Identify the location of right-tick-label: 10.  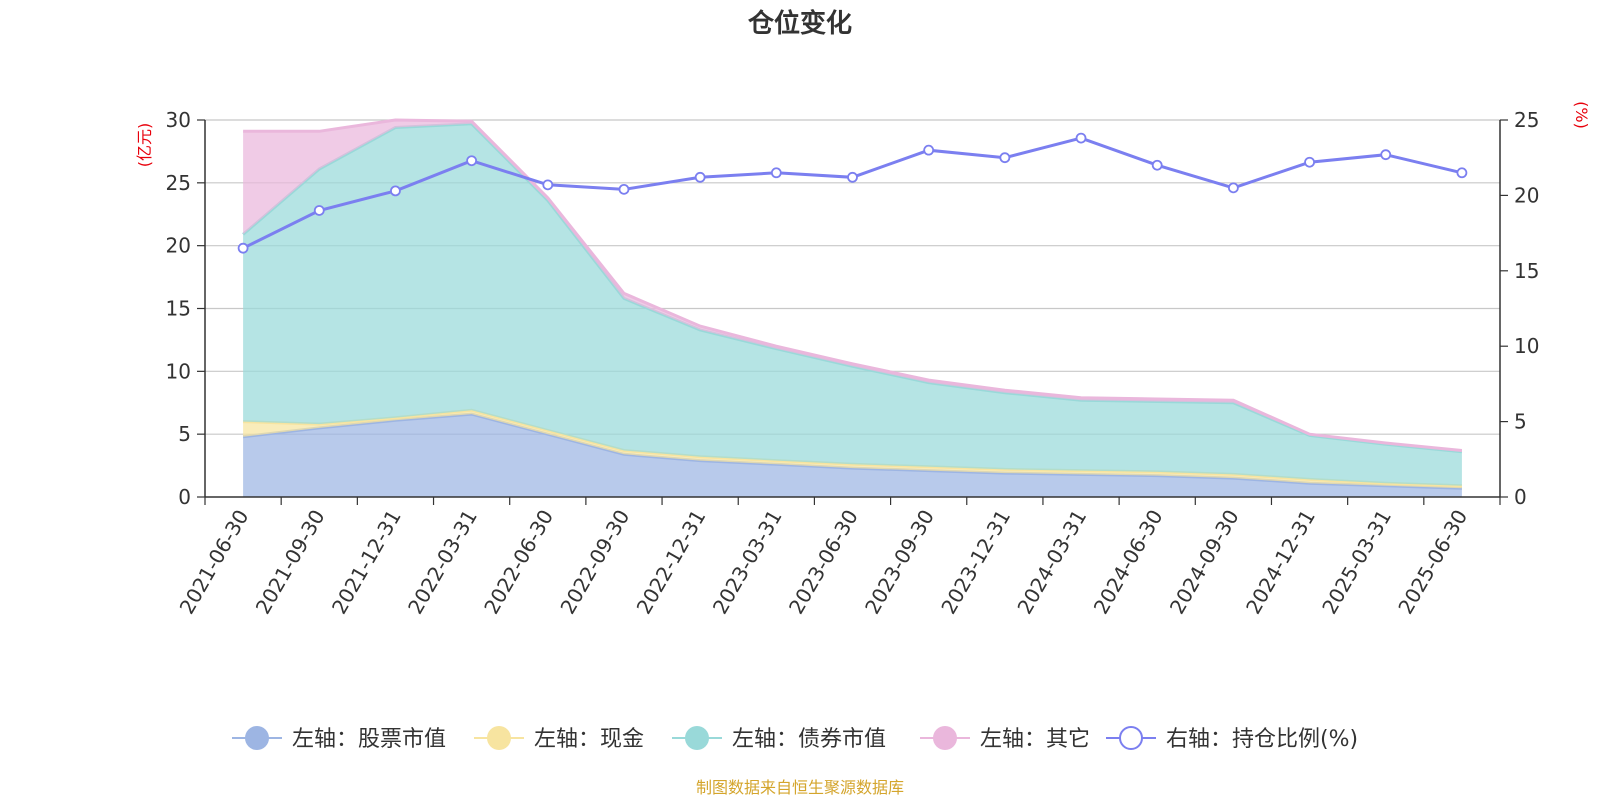
(1526, 346).